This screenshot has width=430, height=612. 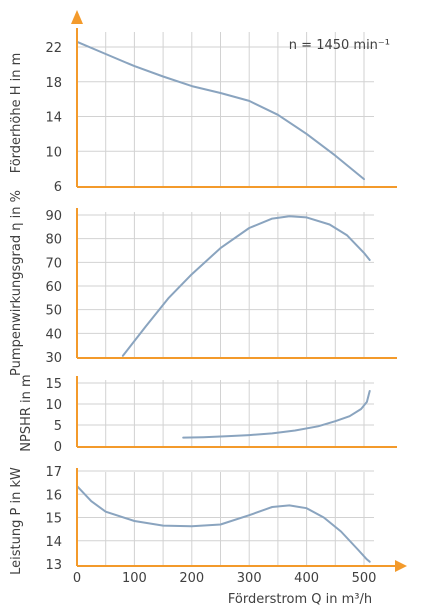 I want to click on y-tick-label: 6, so click(x=58, y=187).